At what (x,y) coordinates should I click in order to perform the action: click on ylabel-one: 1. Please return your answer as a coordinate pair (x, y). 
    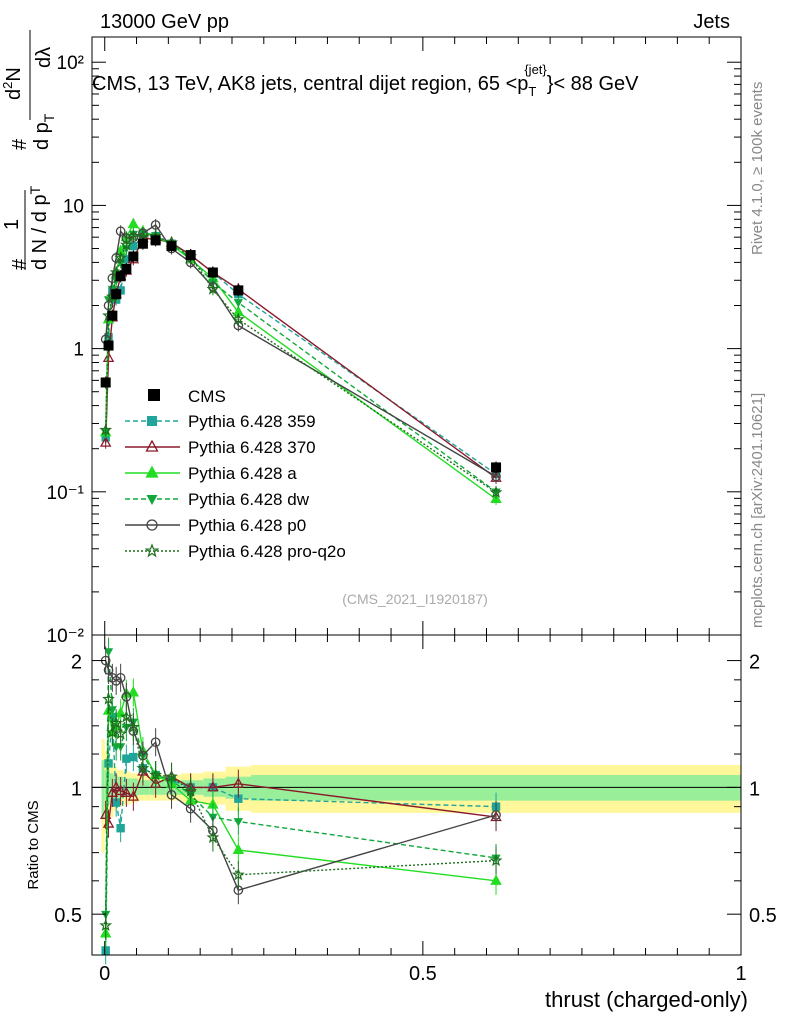
    Looking at the image, I should click on (12, 224).